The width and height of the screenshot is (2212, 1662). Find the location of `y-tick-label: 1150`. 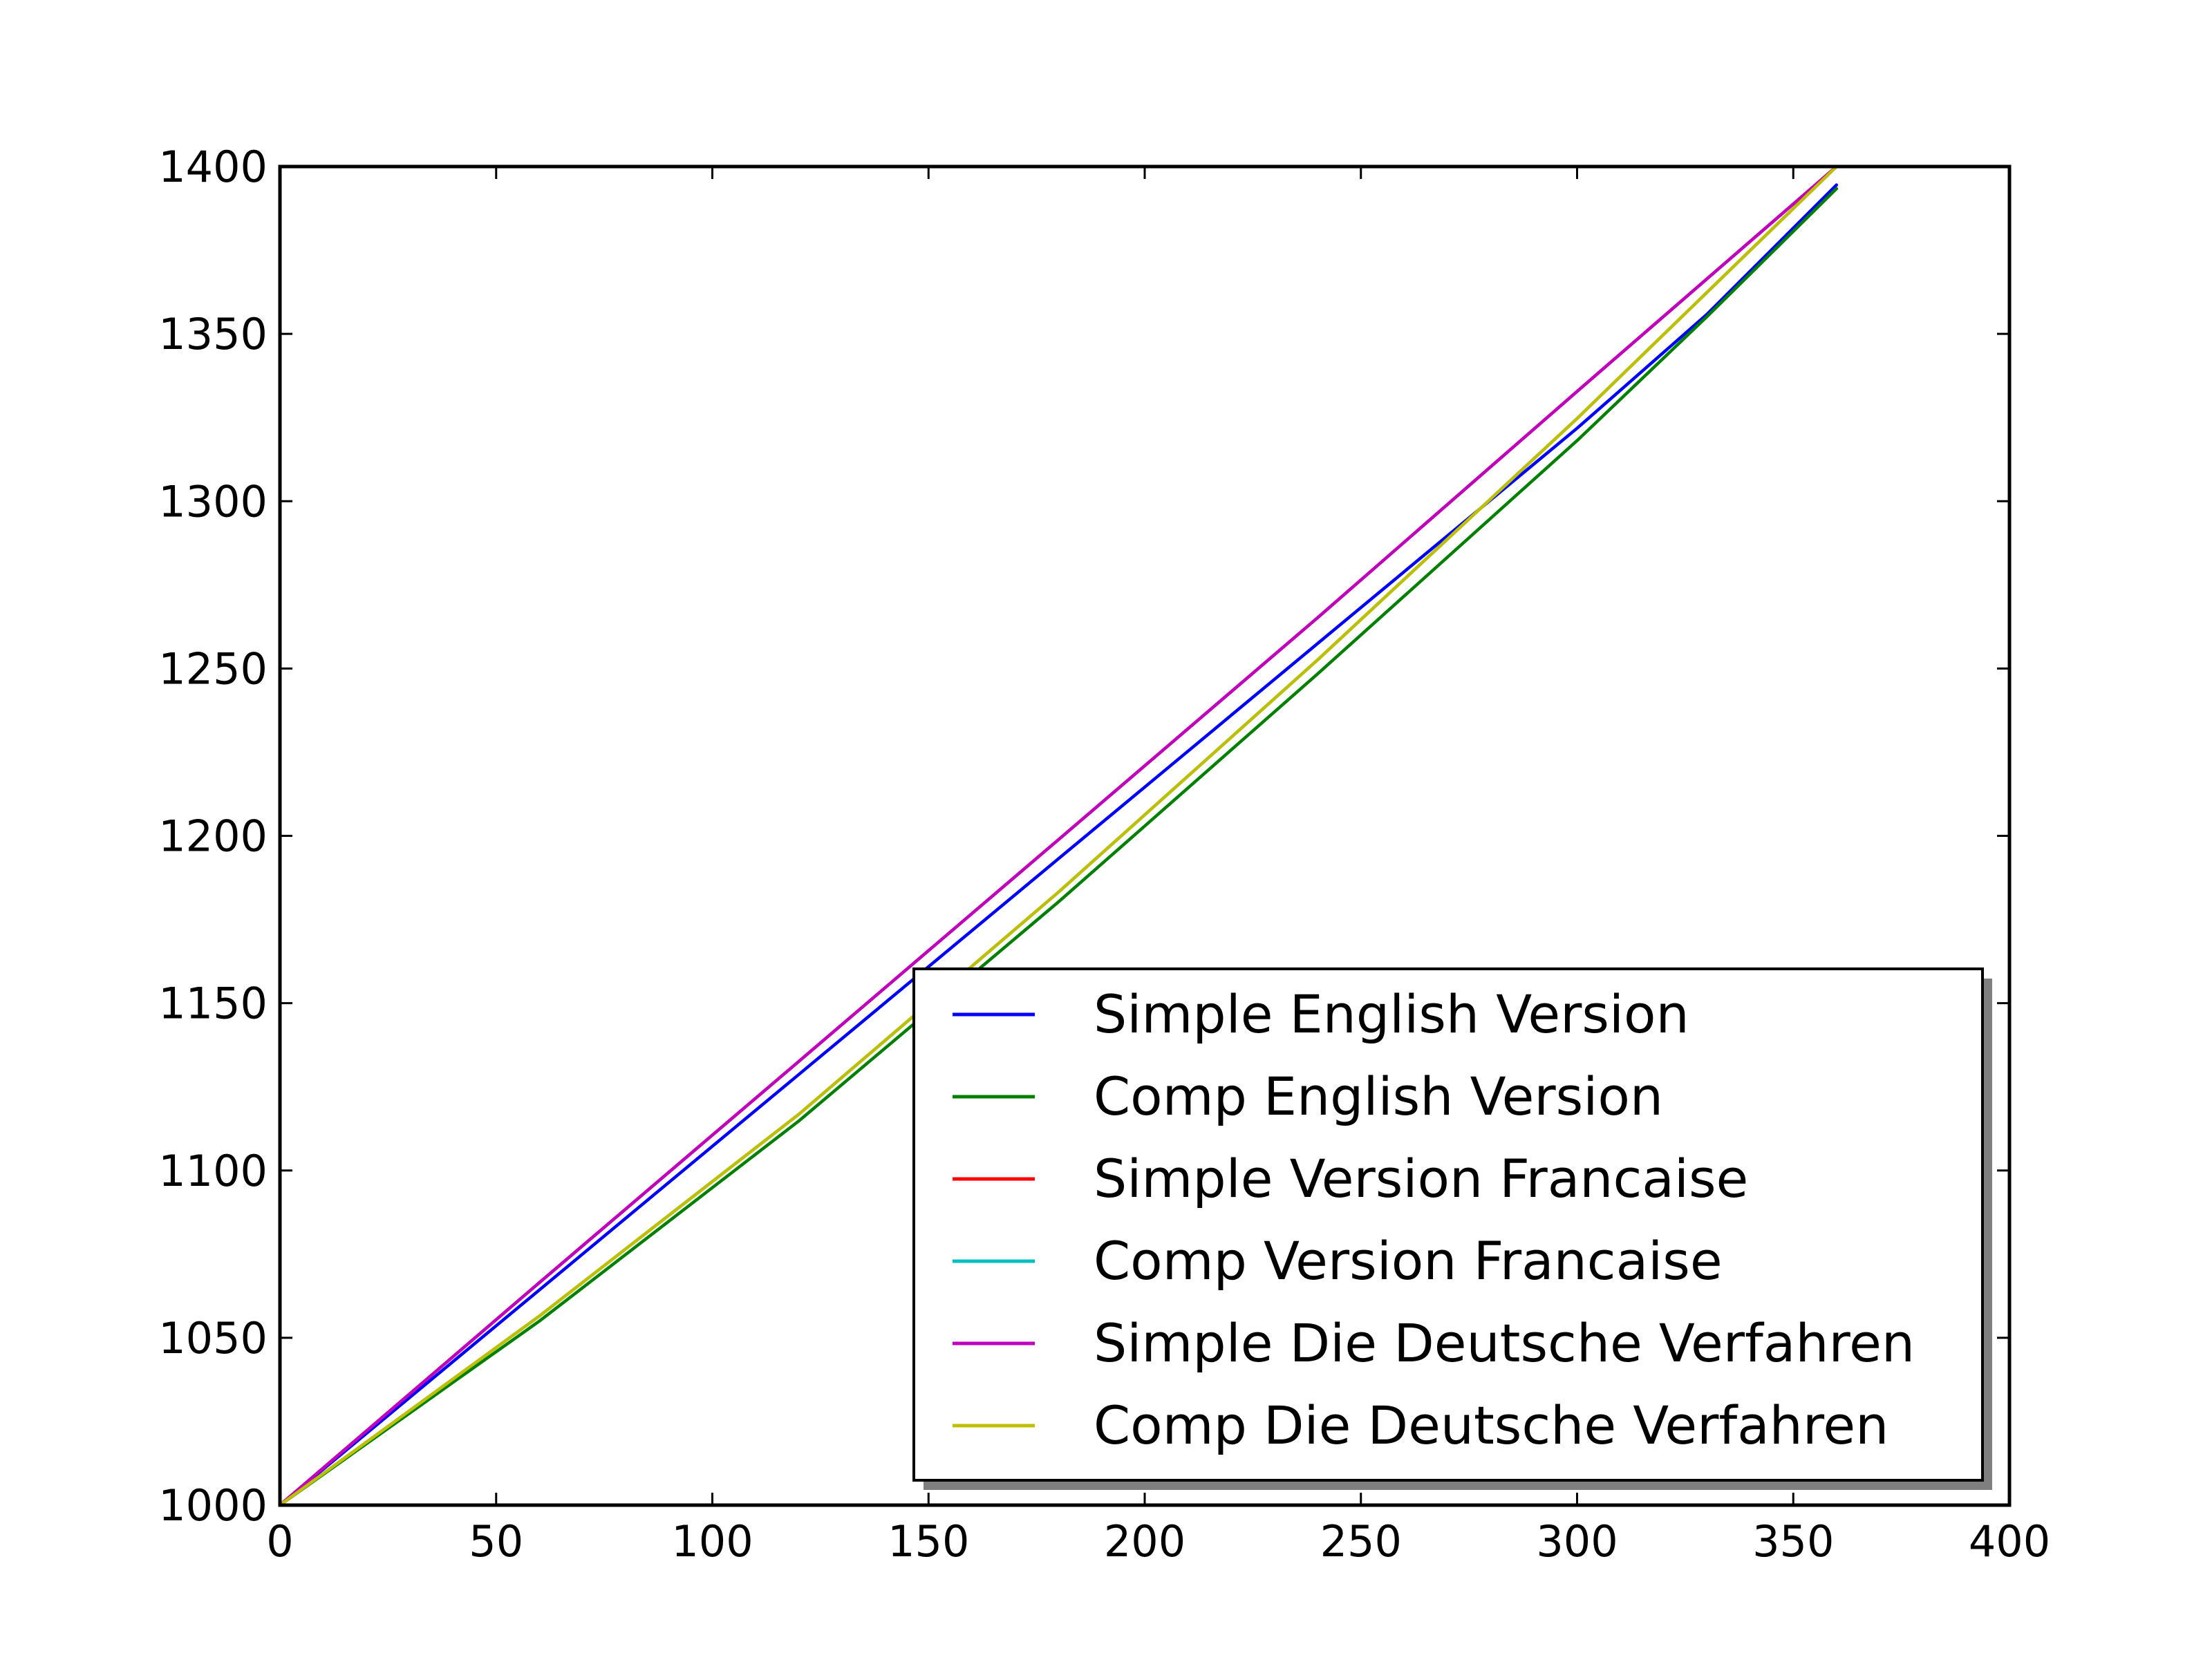

y-tick-label: 1150 is located at coordinates (213, 1004).